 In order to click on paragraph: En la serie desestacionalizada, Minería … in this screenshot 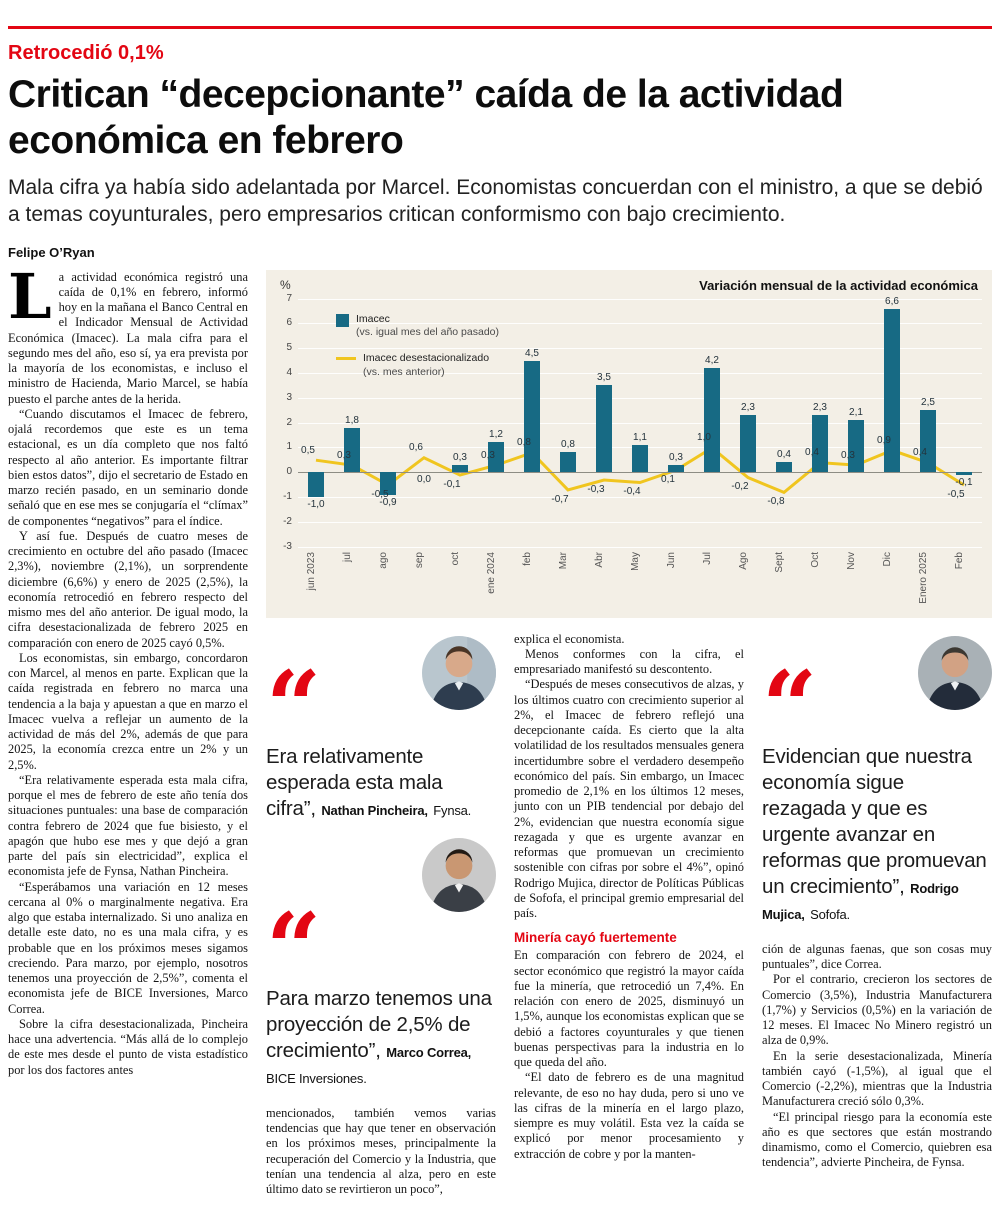, I will do `click(877, 1078)`.